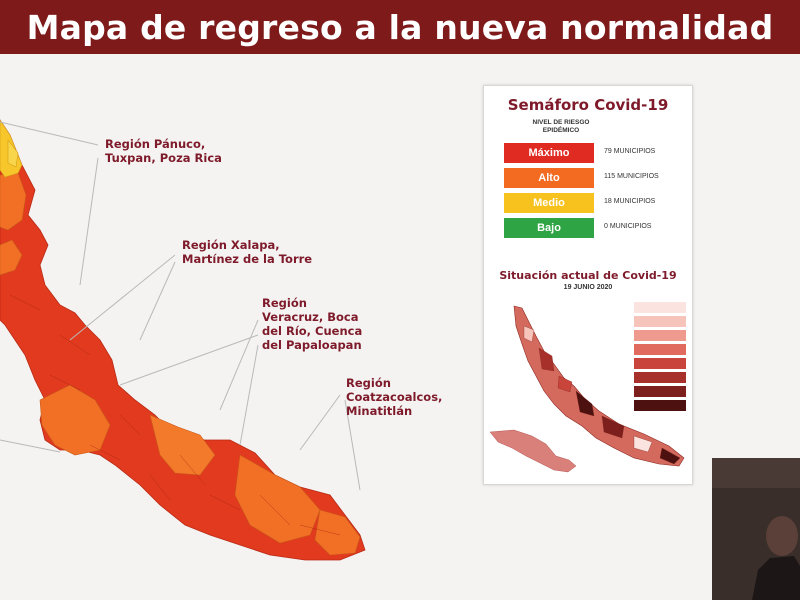 Image resolution: width=800 pixels, height=600 pixels. Describe the element at coordinates (231, 245) in the screenshot. I see `region-label-line: Región Xalapa,` at that location.